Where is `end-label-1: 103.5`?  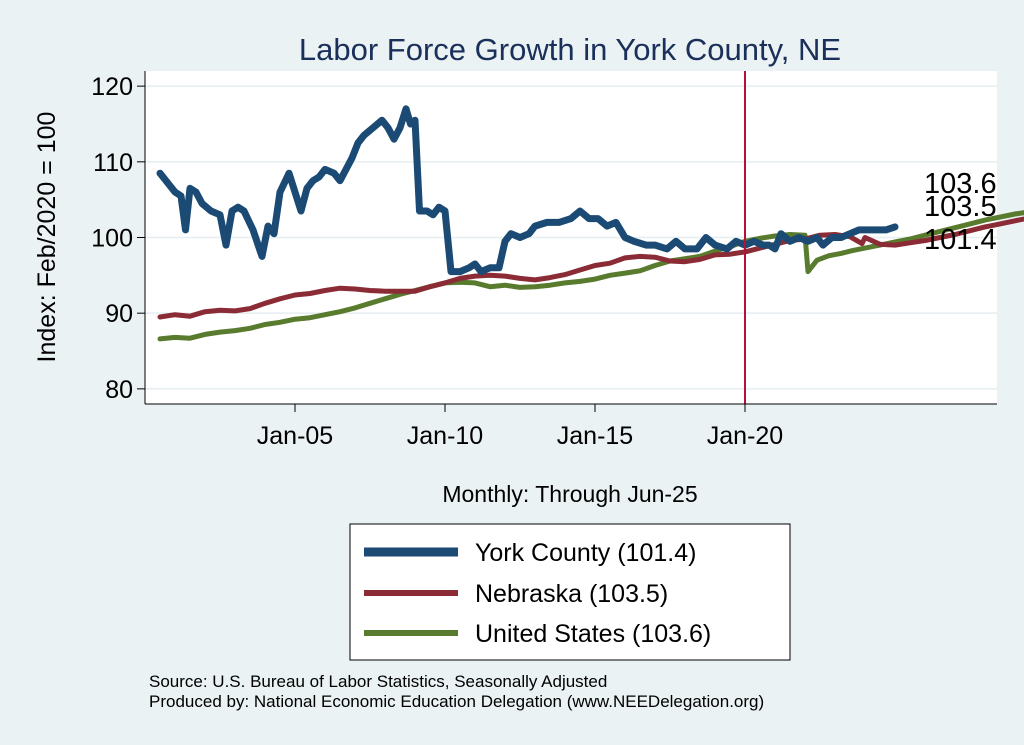
end-label-1: 103.5 is located at coordinates (960, 207).